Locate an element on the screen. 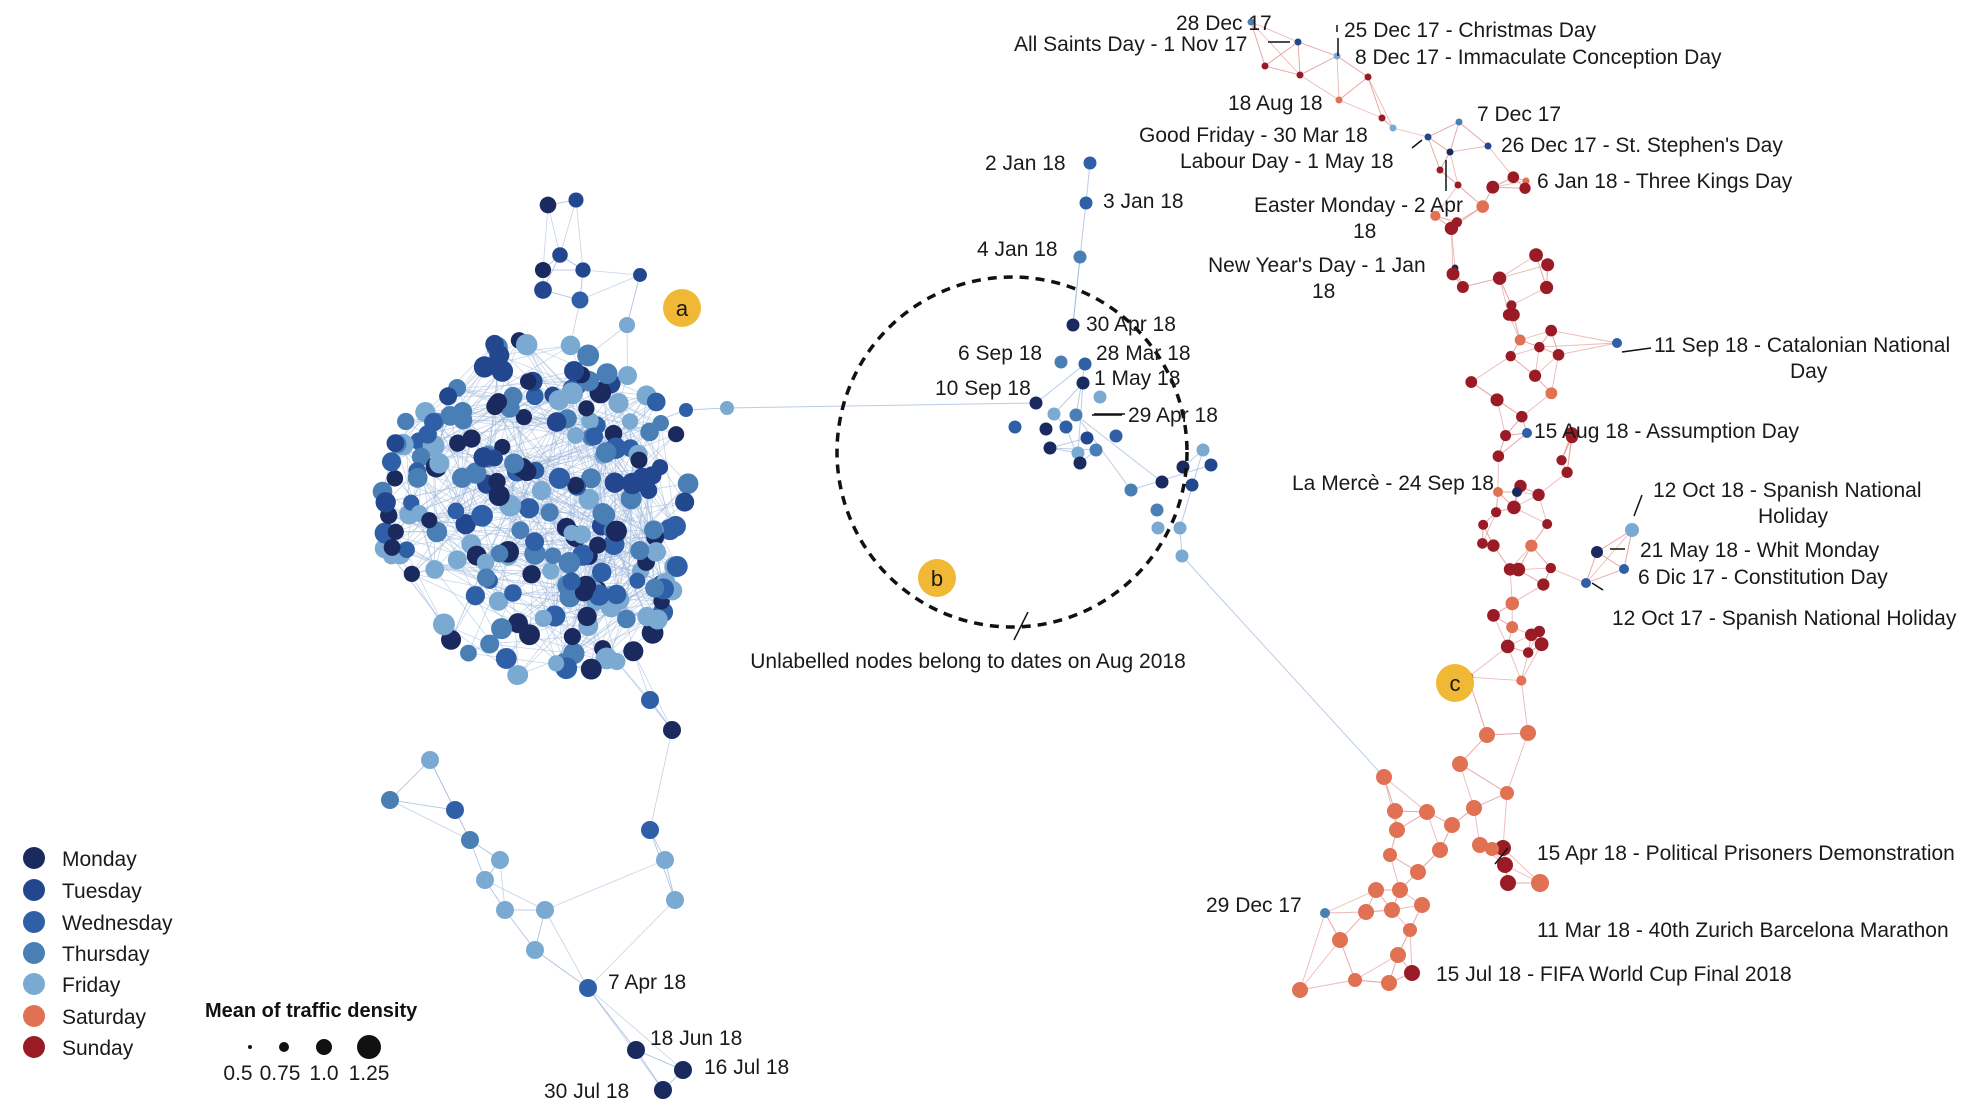 The width and height of the screenshot is (1984, 1116). label-30-apr-18: 30 Apr 18 is located at coordinates (1131, 324).